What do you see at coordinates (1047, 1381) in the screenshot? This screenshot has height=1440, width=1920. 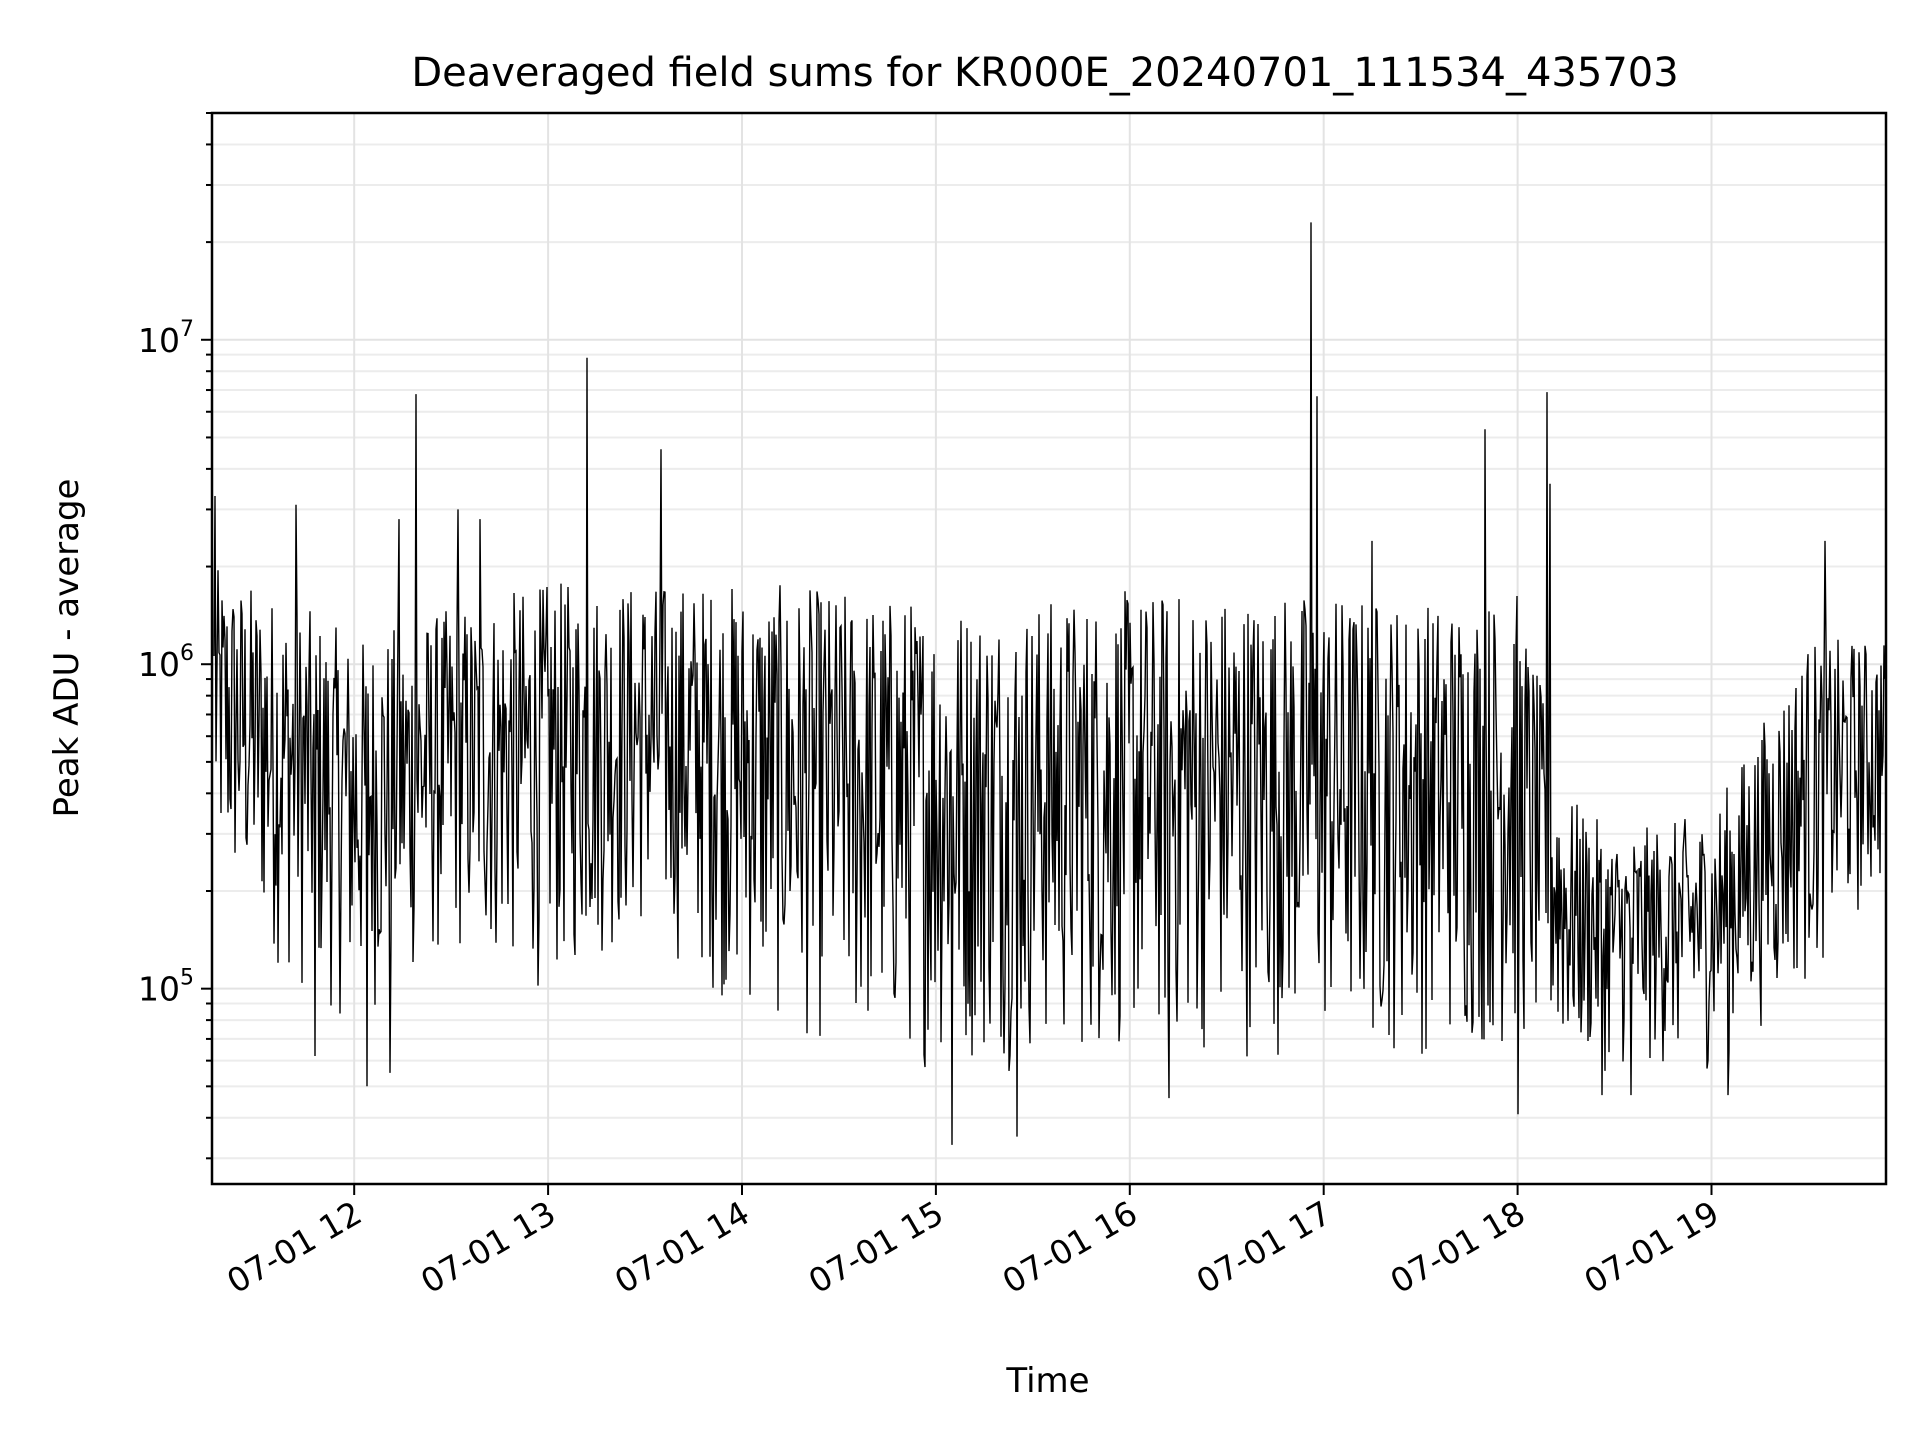 I see `x-axis-label: Time` at bounding box center [1047, 1381].